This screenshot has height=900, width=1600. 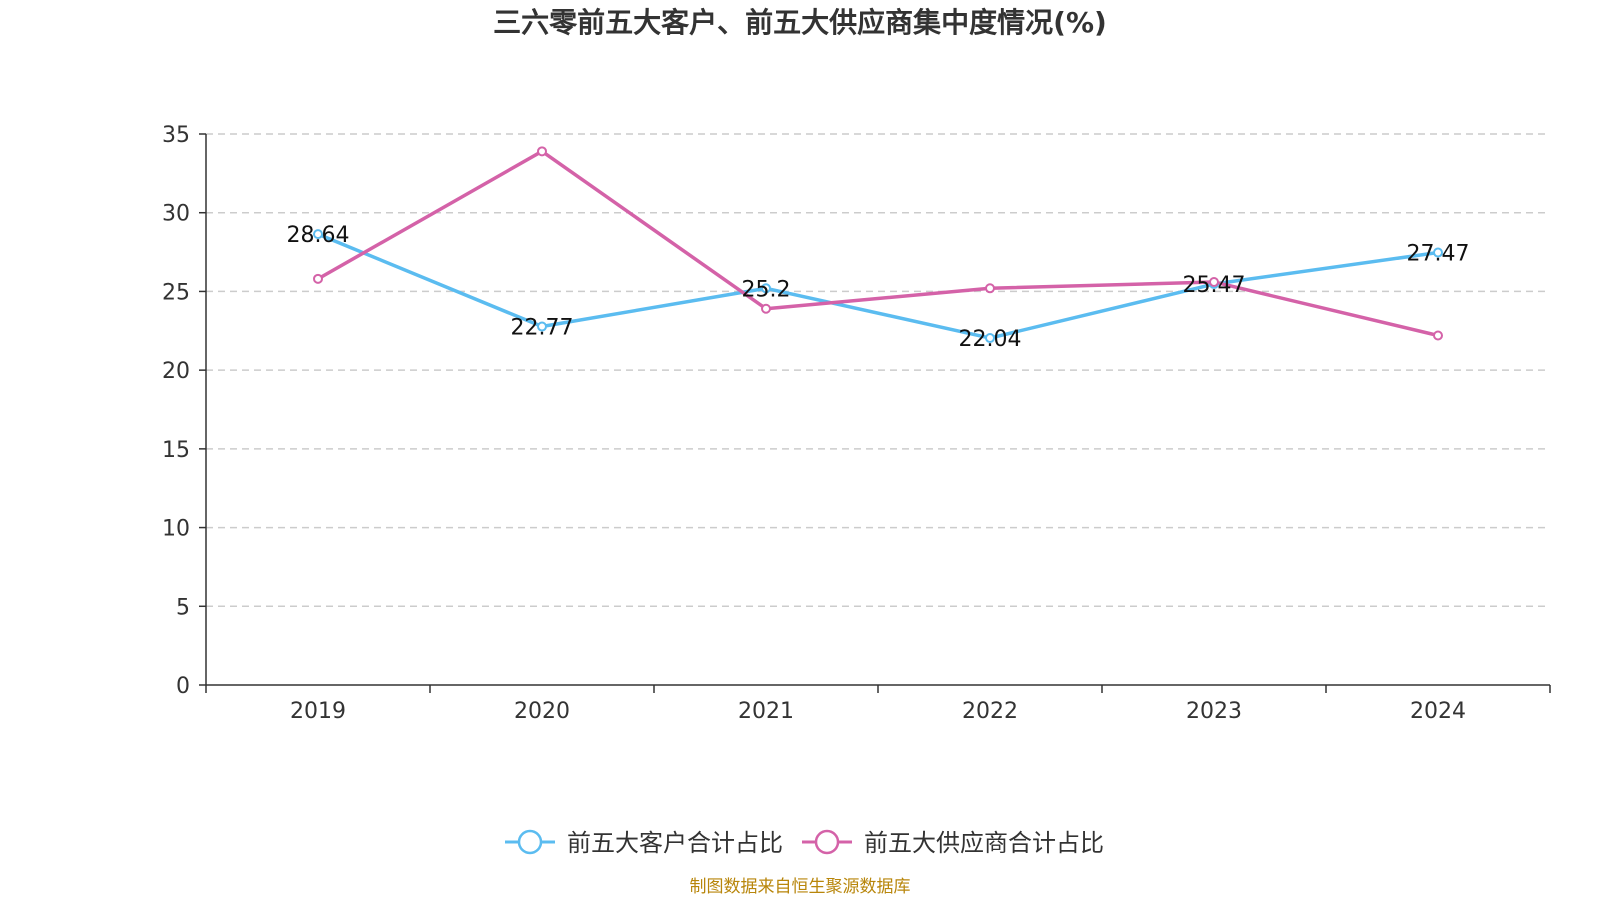 I want to click on data-labels: 28.64 22.77 25.2 22.04 25.47 27.47, so click(x=878, y=287).